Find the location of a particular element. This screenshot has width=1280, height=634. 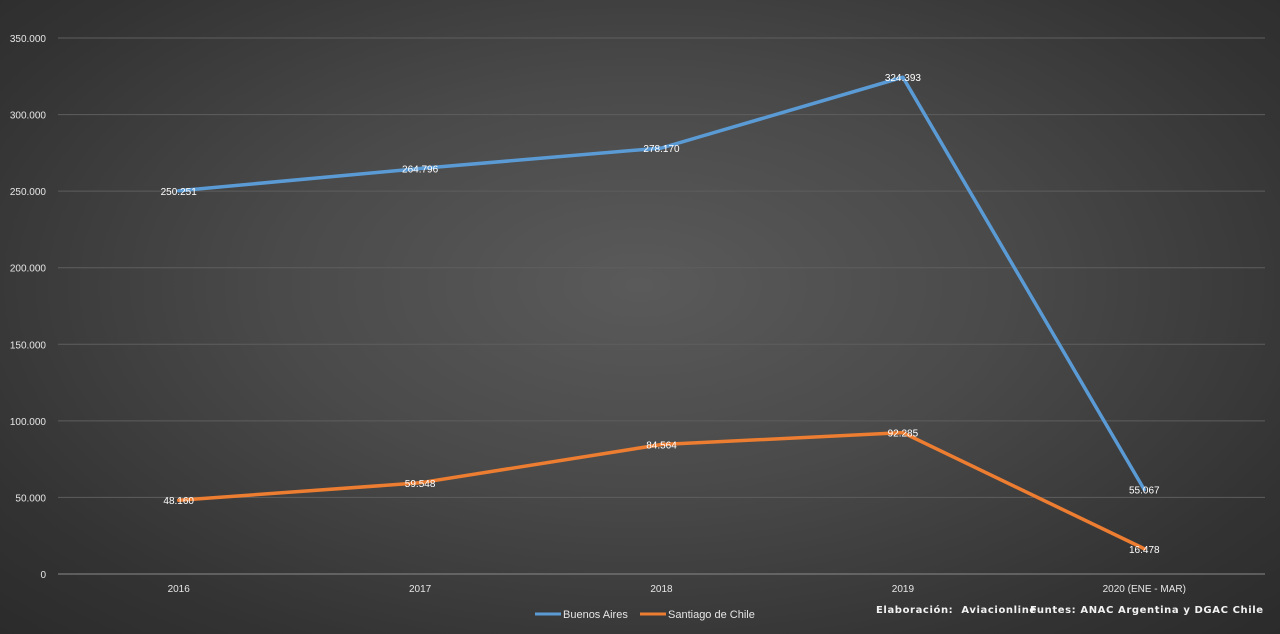

x-tick-label: 2018 is located at coordinates (661, 589).